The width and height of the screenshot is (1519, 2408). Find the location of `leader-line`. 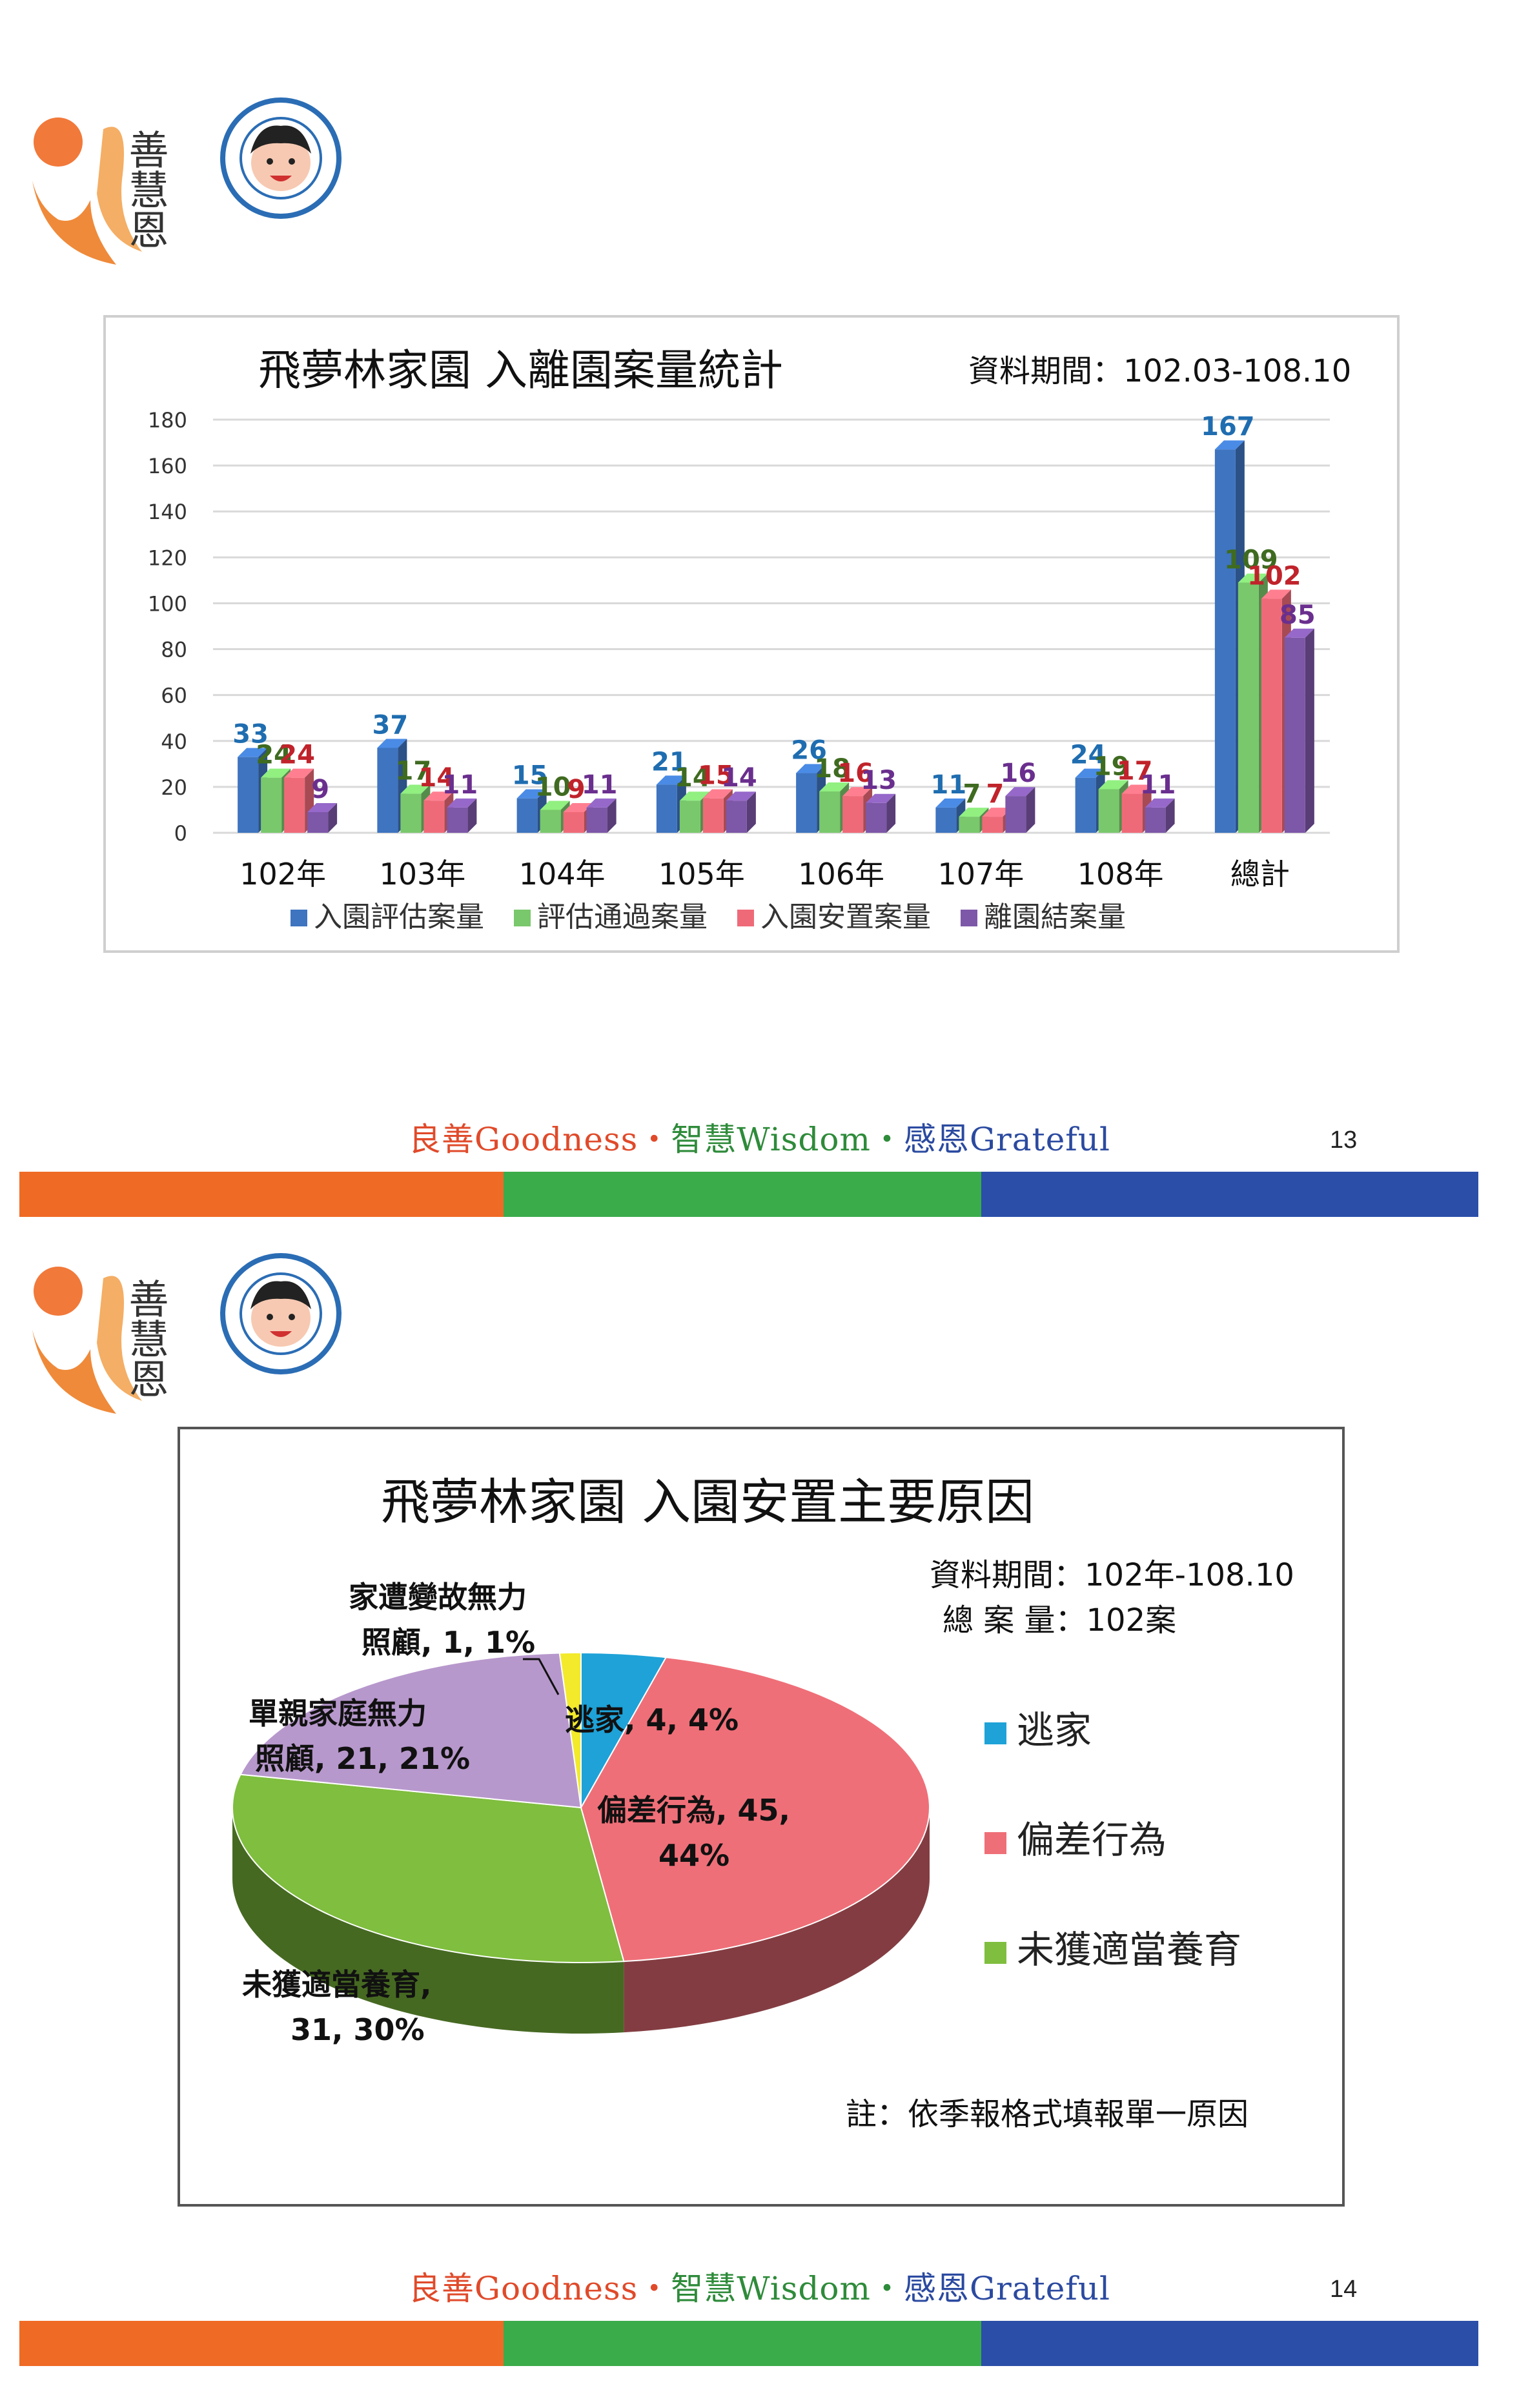

leader-line is located at coordinates (541, 1676).